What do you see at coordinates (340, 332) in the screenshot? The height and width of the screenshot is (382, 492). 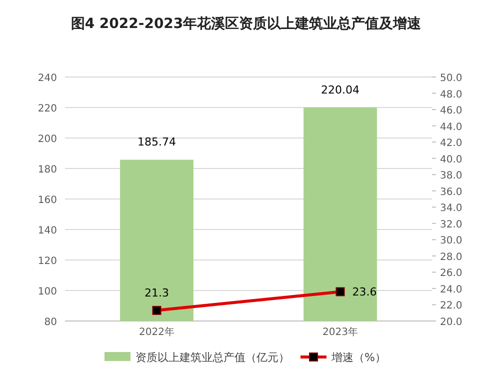 I see `x-tick-label: 2023年` at bounding box center [340, 332].